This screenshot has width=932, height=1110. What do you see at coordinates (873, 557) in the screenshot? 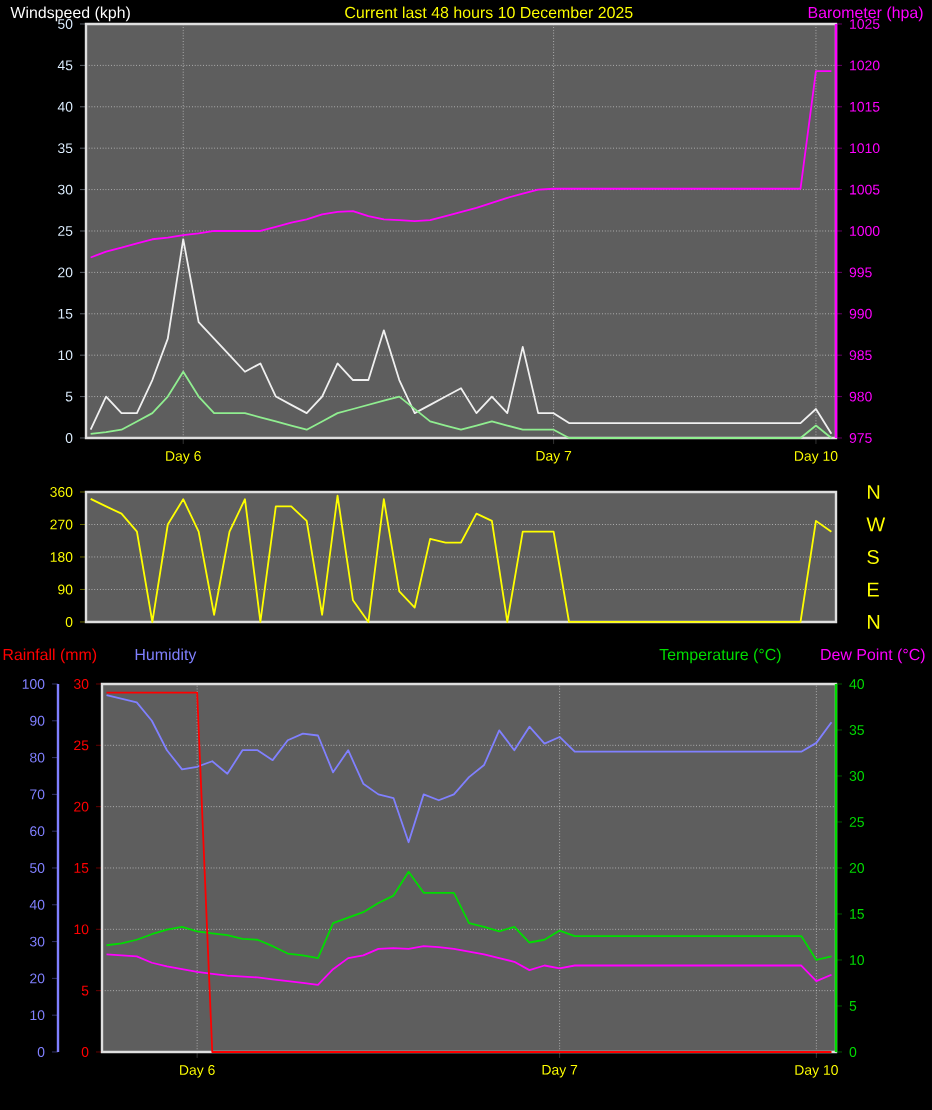
I see `text: S` at bounding box center [873, 557].